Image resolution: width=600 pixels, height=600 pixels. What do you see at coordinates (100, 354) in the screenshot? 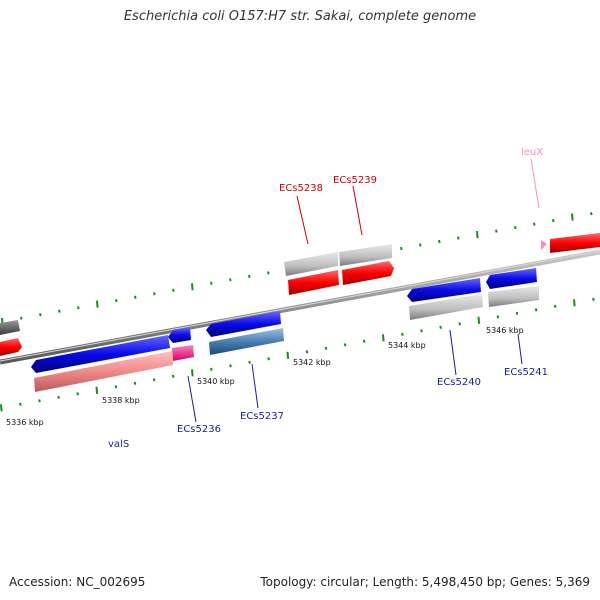
I see `gene-arrow-blue-vals` at bounding box center [100, 354].